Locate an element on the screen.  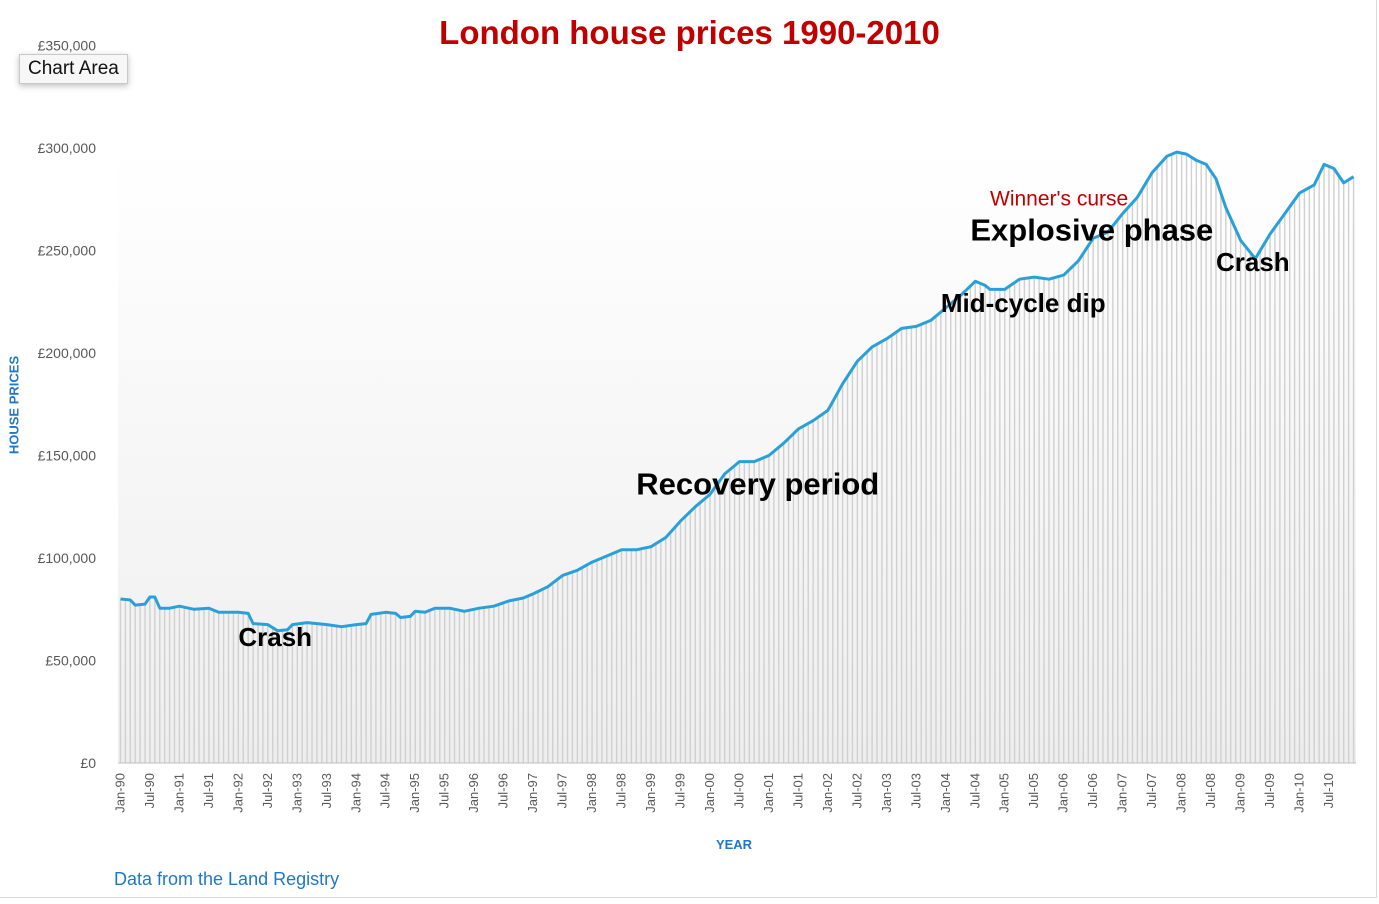
x-tick-label: Jul-92 is located at coordinates (267, 790).